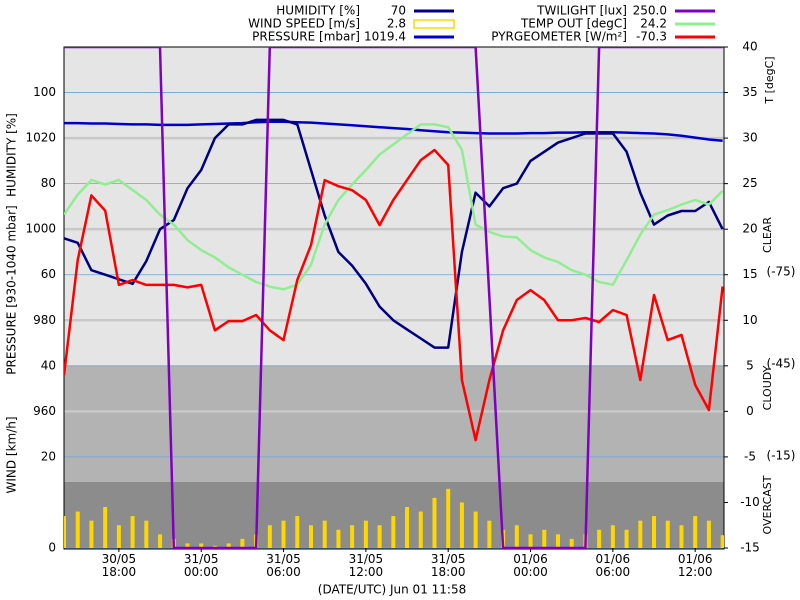 This screenshot has width=800, height=600. Describe the element at coordinates (48, 183) in the screenshot. I see `y-tick-label: 80` at that location.